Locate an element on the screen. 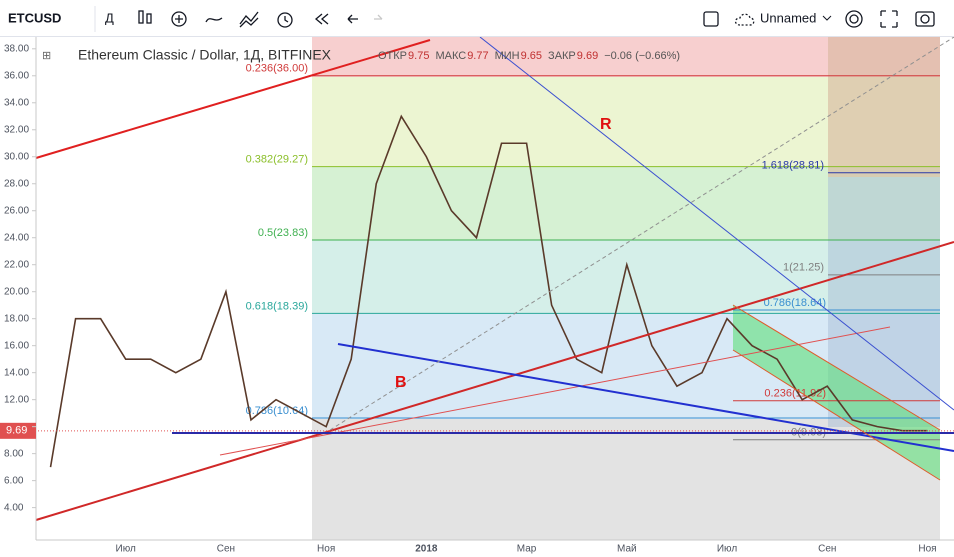 The image size is (954, 557). y-tick-label: 22.00 is located at coordinates (16, 264).